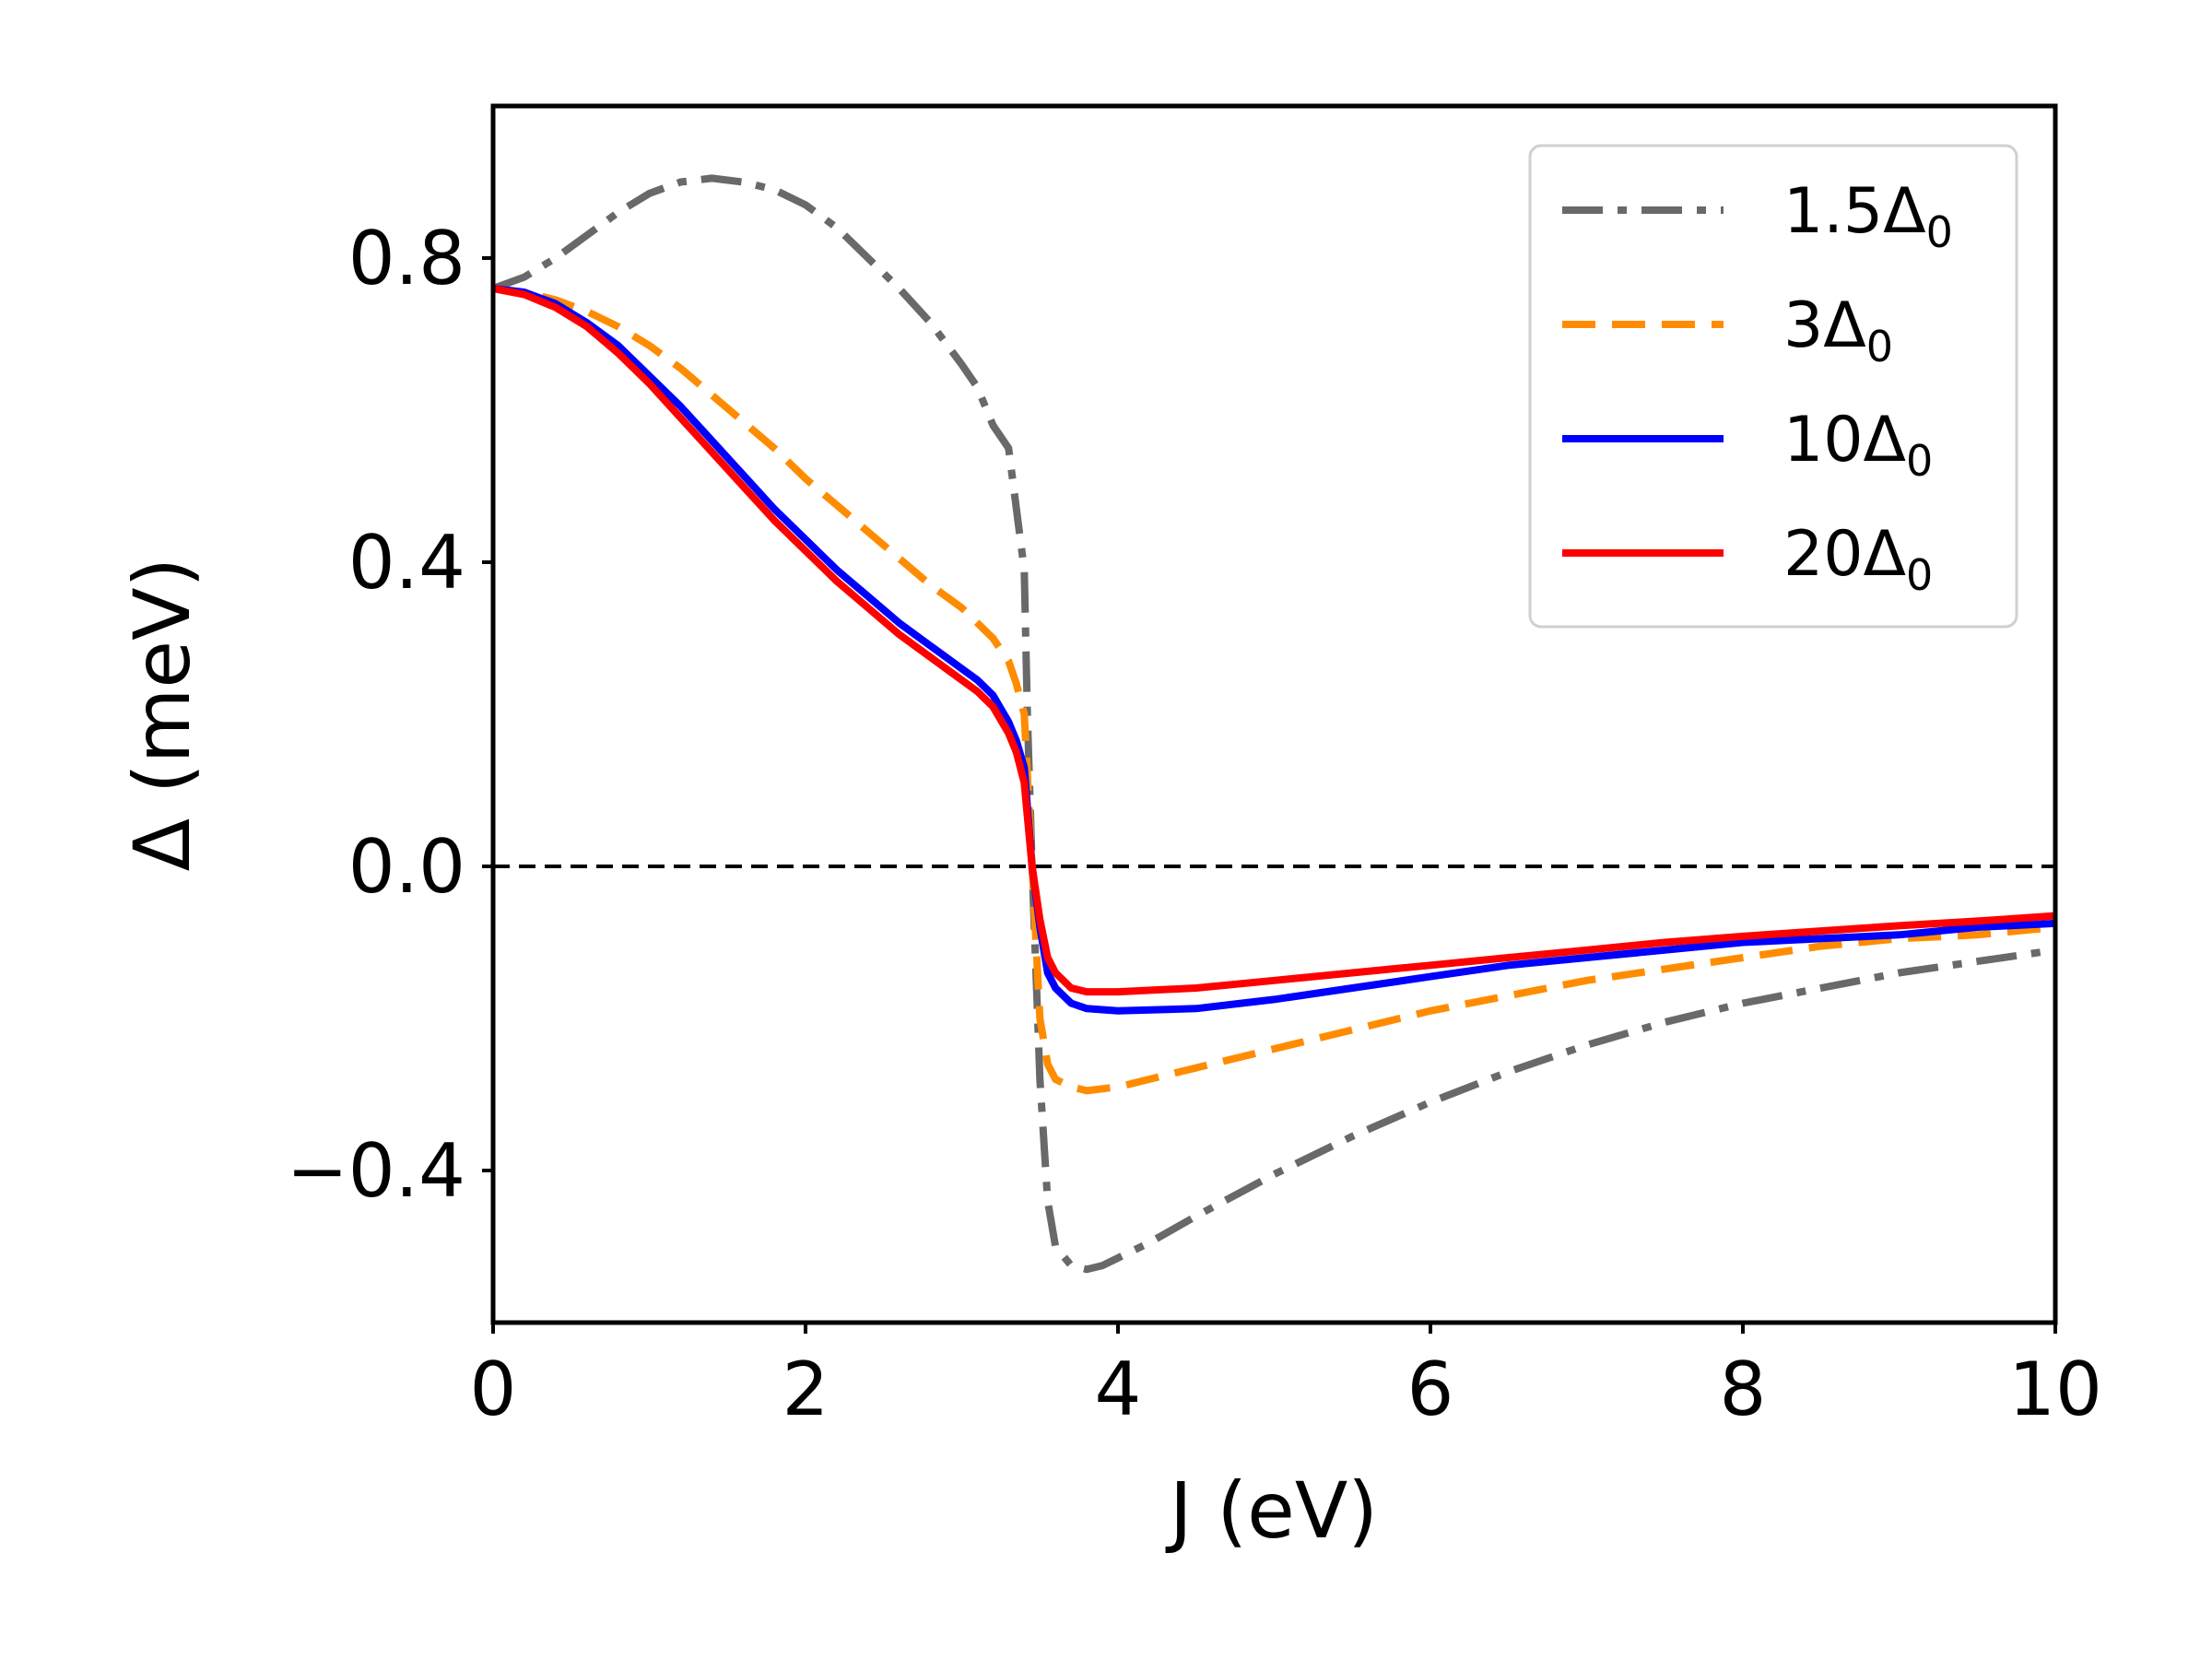 This screenshot has width=2212, height=1659. Describe the element at coordinates (1838, 330) in the screenshot. I see `legend-label-1: 3Δ0` at that location.